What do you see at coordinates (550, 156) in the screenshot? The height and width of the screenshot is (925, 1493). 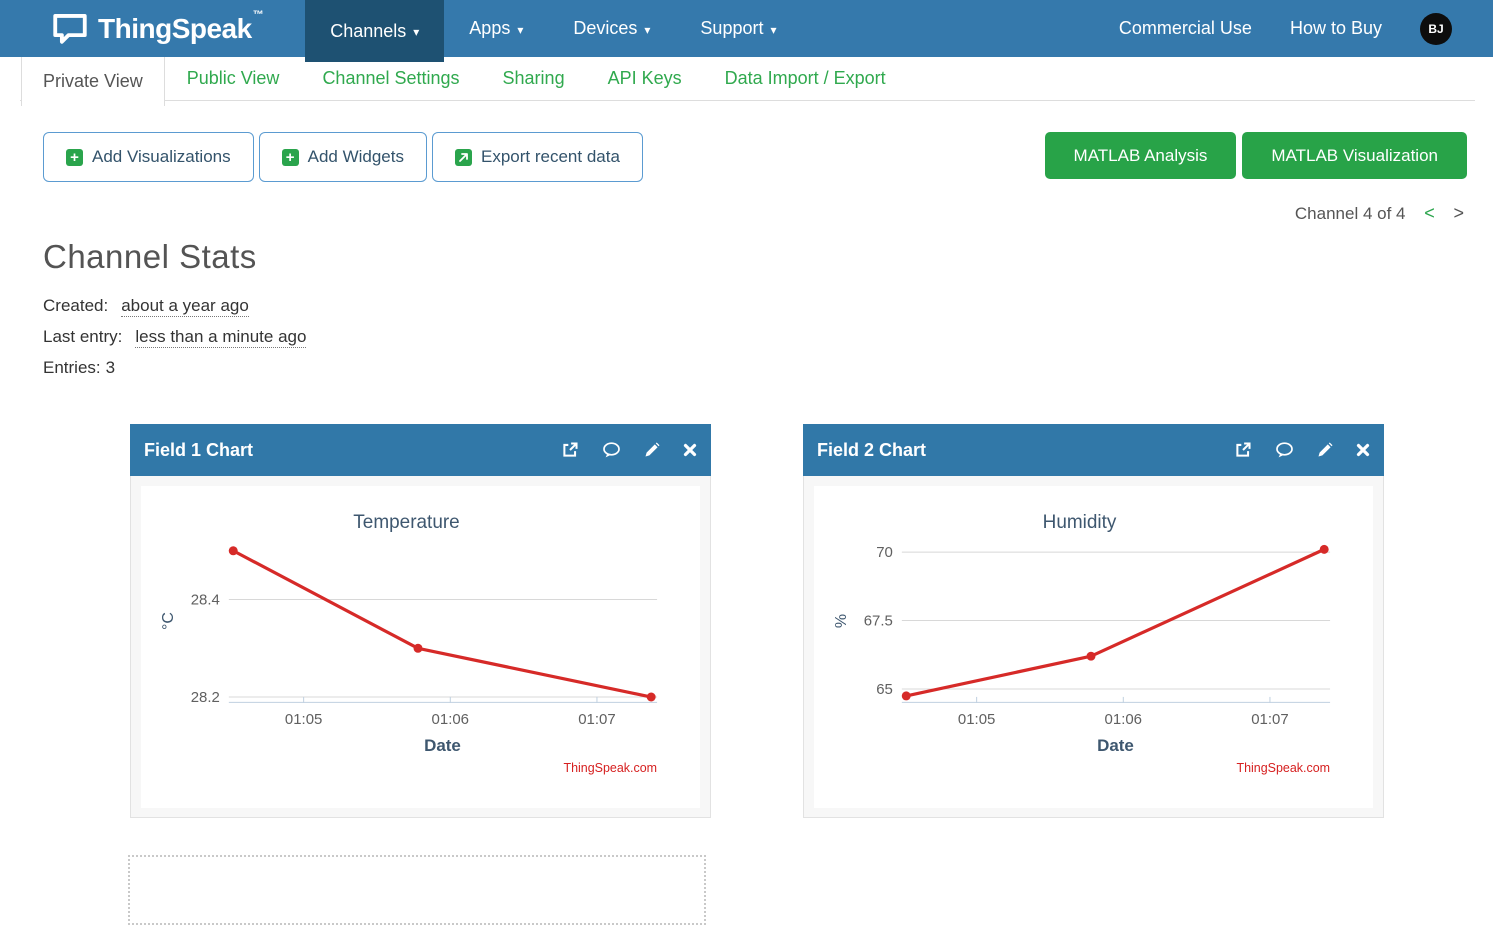 I see `button-label: Export recent data` at bounding box center [550, 156].